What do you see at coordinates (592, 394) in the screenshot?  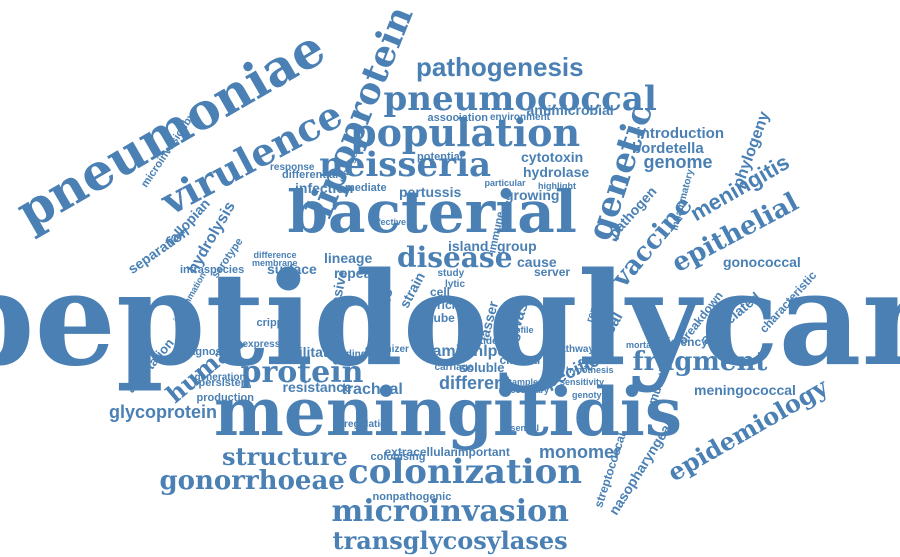 I see `word-genotype: genotype` at bounding box center [592, 394].